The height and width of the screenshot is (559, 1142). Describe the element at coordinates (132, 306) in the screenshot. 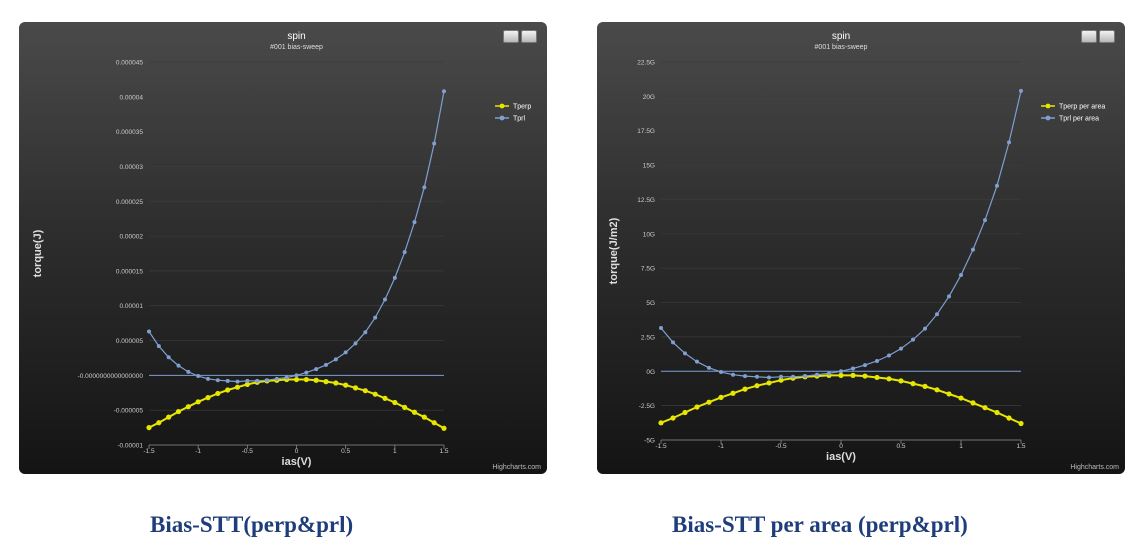

I see `y-tick-label: 0.00001` at that location.